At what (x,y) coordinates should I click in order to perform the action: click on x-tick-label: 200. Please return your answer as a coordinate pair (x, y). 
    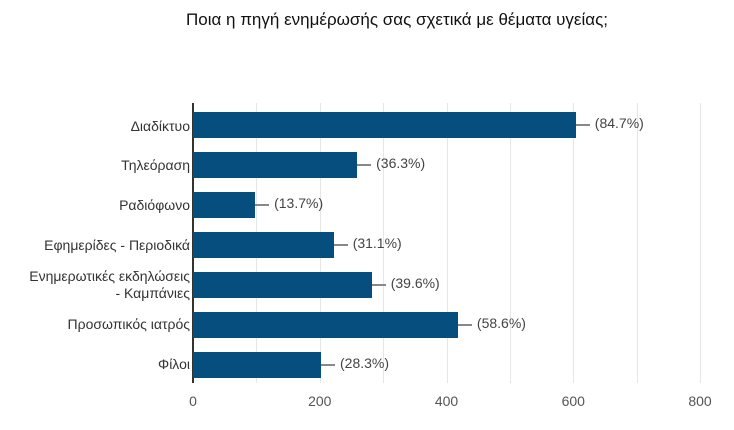
    Looking at the image, I should click on (320, 401).